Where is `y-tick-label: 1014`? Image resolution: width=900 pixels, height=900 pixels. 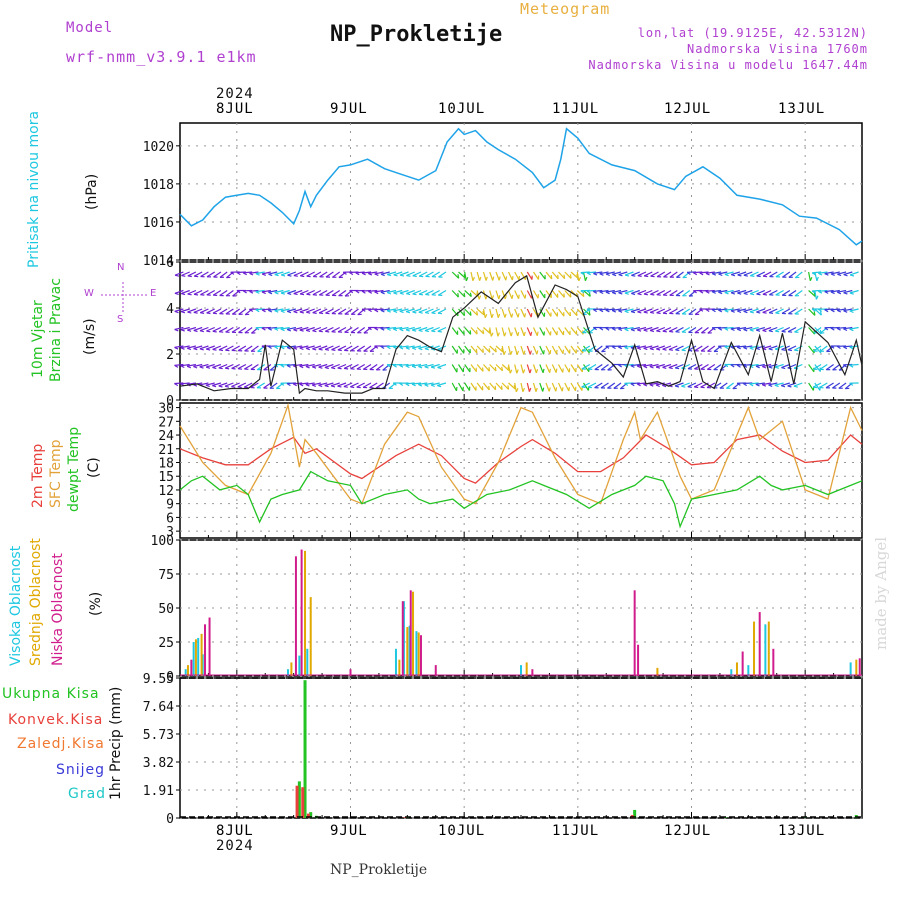
y-tick-label: 1014 is located at coordinates (158, 261).